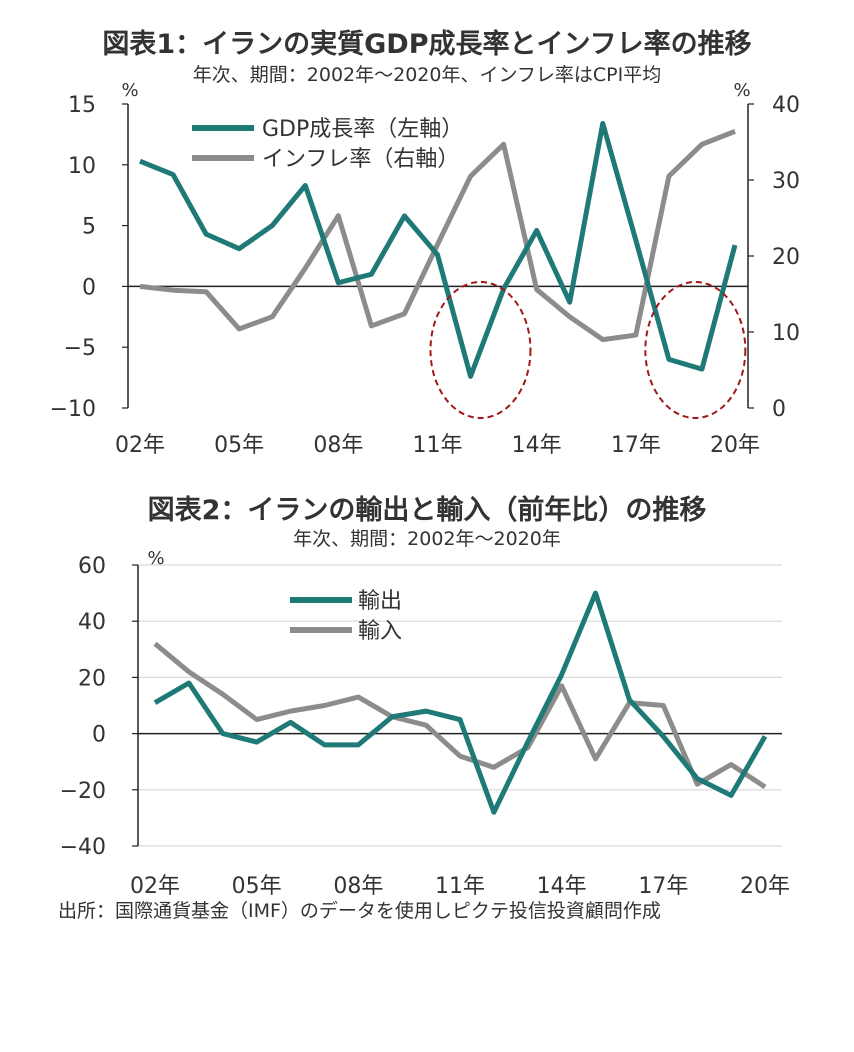 This screenshot has width=854, height=1052. What do you see at coordinates (89, 227) in the screenshot?
I see `left-tick-label: 5` at bounding box center [89, 227].